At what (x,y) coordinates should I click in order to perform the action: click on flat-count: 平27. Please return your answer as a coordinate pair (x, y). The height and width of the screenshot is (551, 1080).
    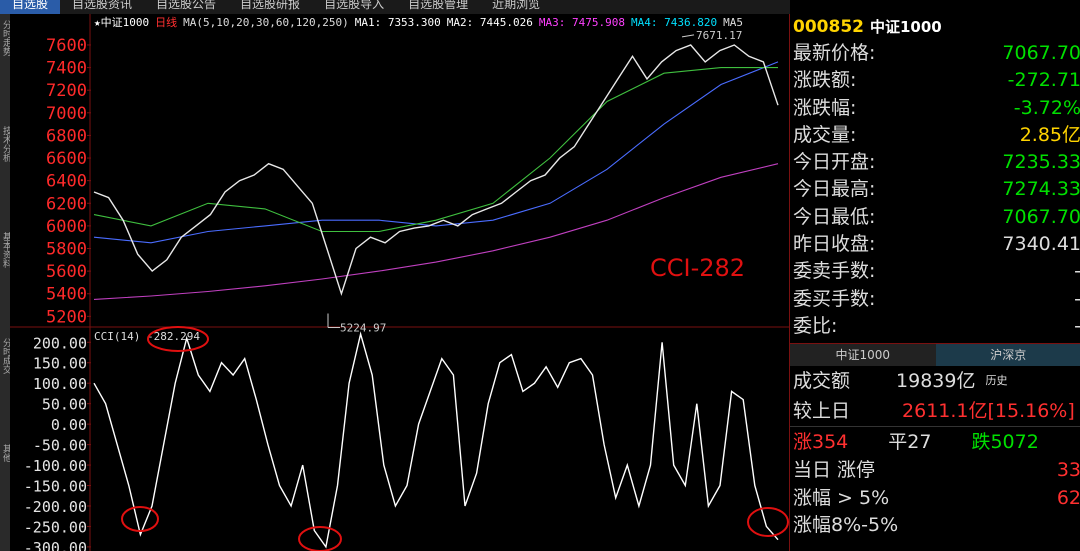
    Looking at the image, I should click on (910, 442).